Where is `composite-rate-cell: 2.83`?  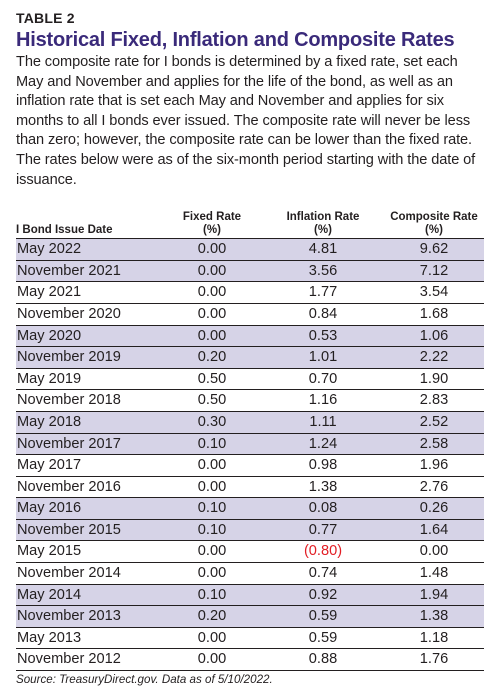
composite-rate-cell: 2.83 is located at coordinates (434, 400).